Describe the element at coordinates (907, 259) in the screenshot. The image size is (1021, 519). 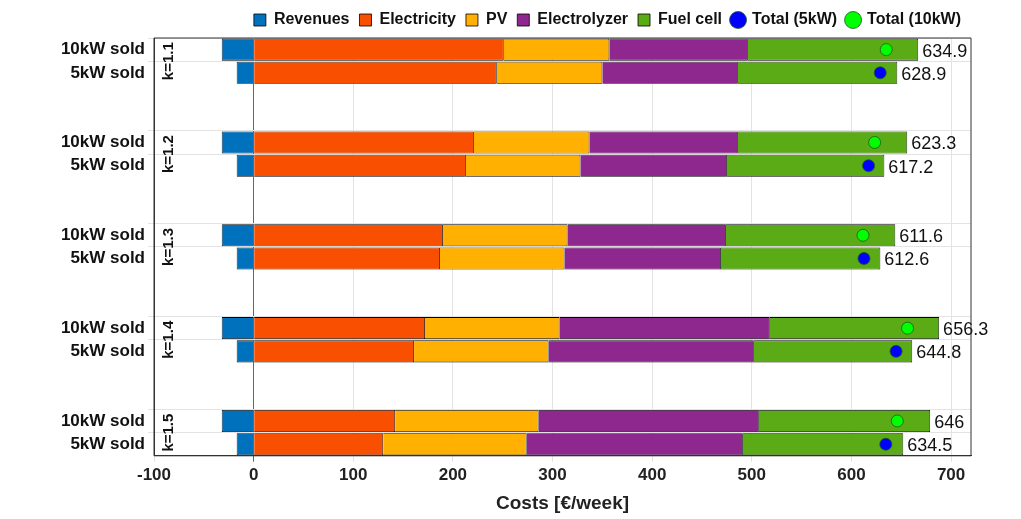
I see `data-label: 612.6` at that location.